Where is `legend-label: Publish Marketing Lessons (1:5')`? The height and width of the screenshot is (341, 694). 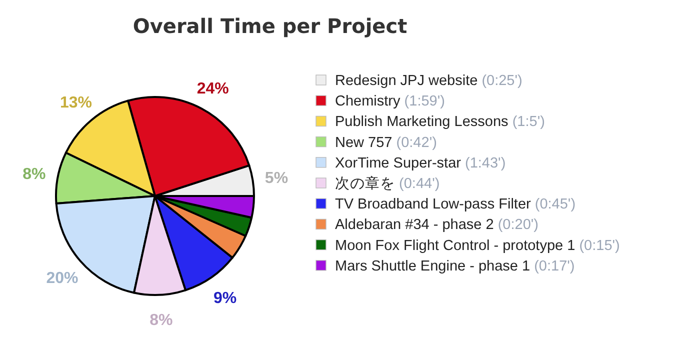 legend-label: Publish Marketing Lessons (1:5') is located at coordinates (440, 122).